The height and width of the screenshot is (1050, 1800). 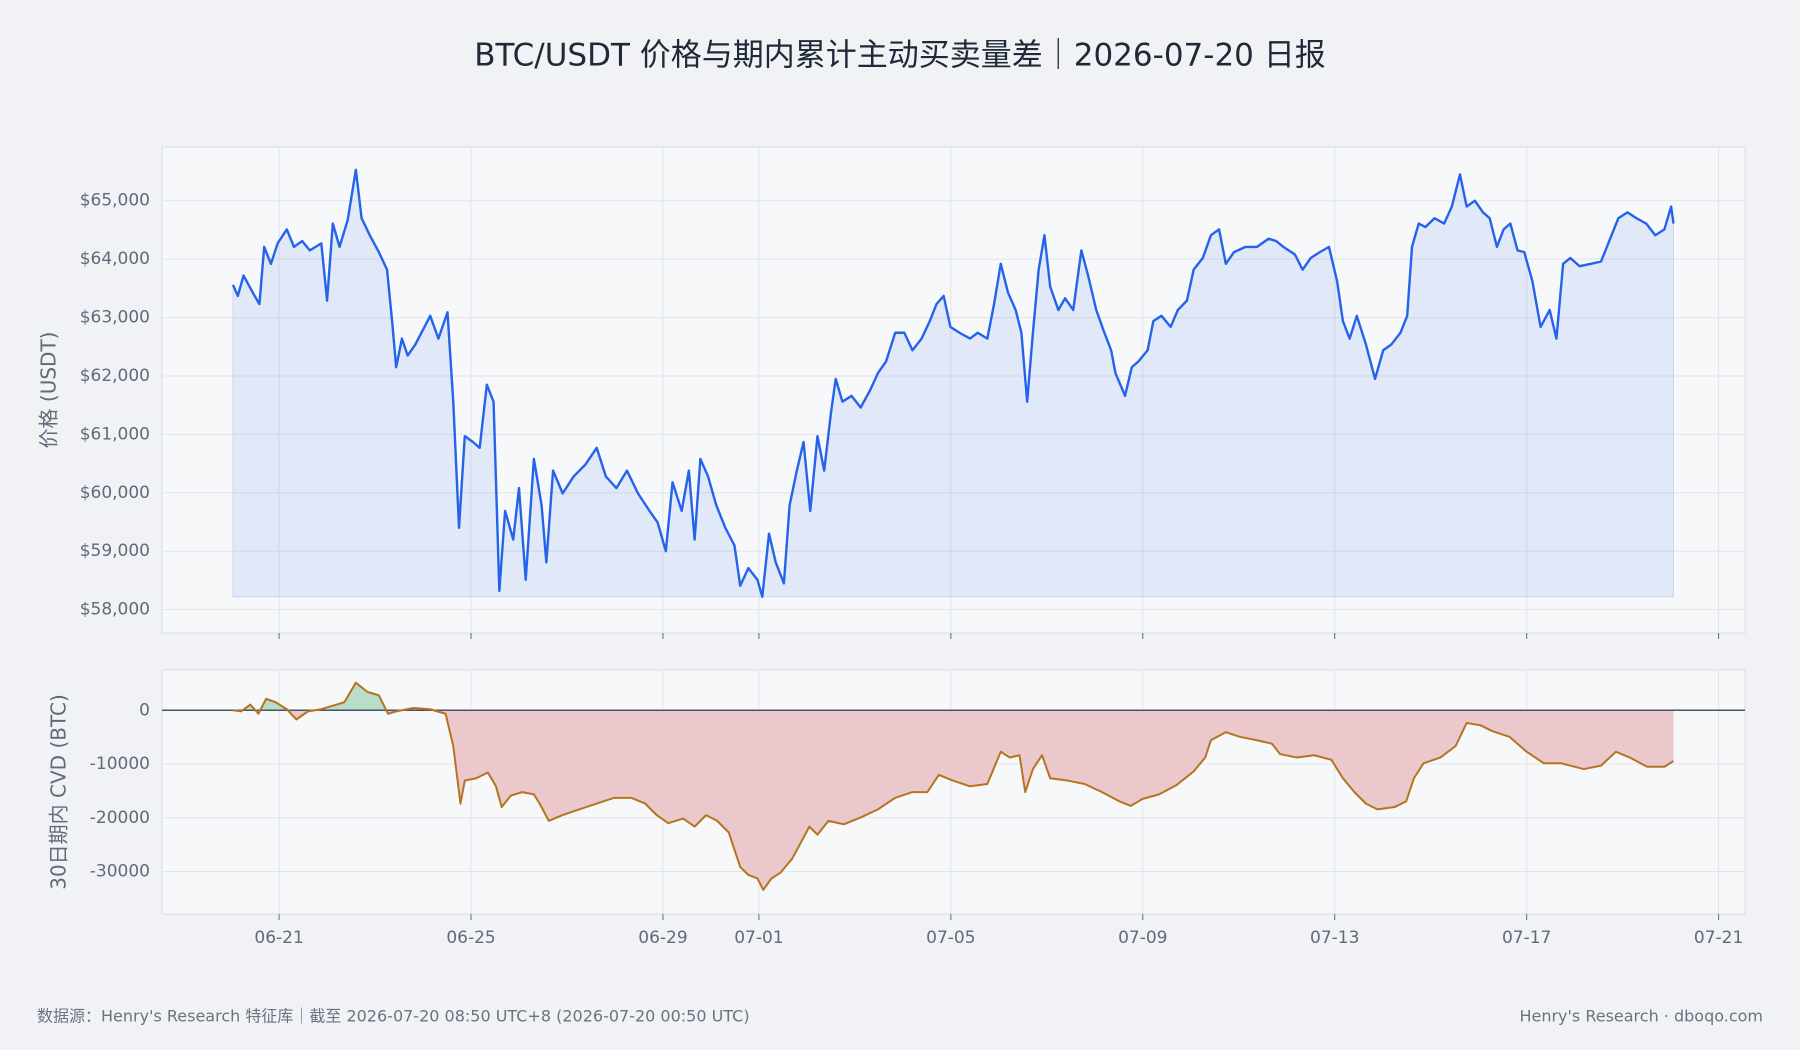 I want to click on x-tick-label: 06-25, so click(x=470, y=938).